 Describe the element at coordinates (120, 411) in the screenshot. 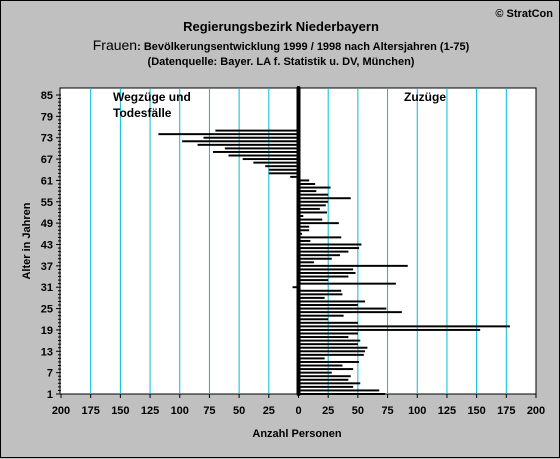

I see `x-tick-label-2: 150` at that location.